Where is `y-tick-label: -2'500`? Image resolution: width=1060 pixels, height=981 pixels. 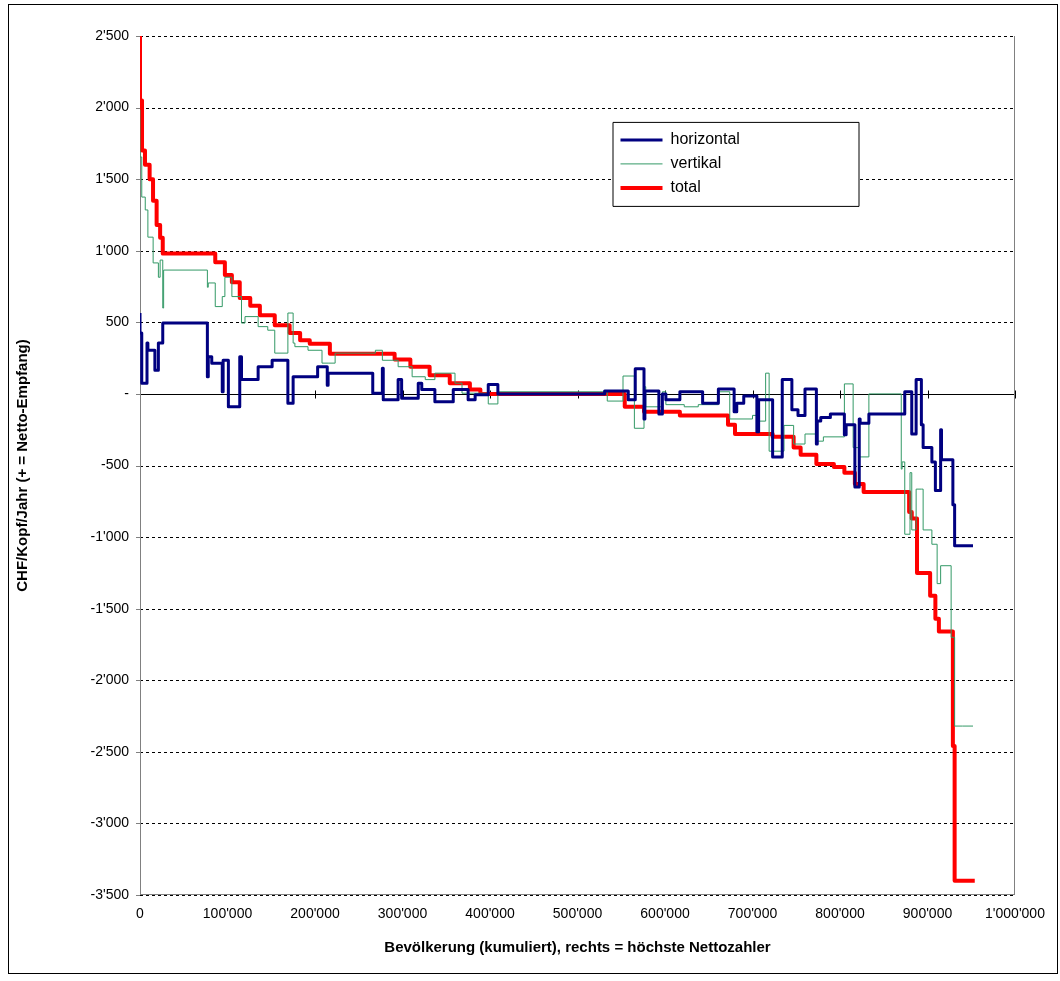 y-tick-label: -2'500 is located at coordinates (110, 750).